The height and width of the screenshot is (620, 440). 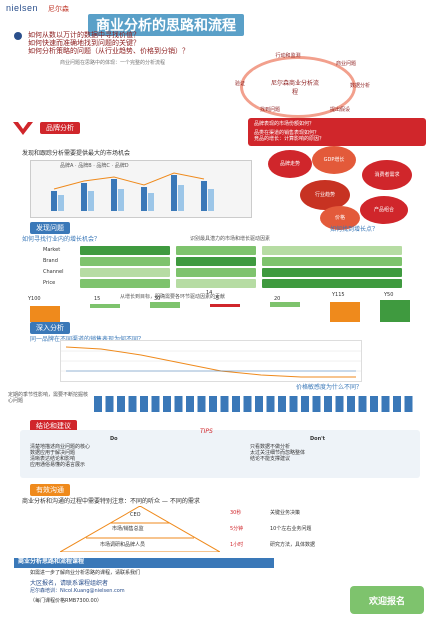 I want to click on bubble-0-label: 品牌走势, so click(x=289, y=164).